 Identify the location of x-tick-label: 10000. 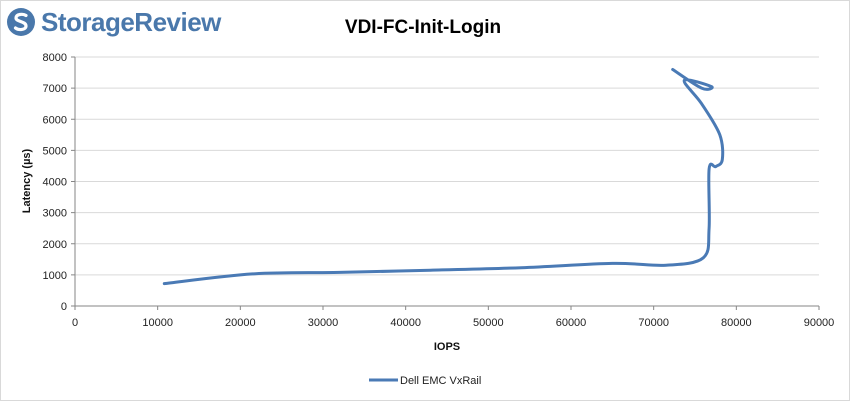
(157, 323).